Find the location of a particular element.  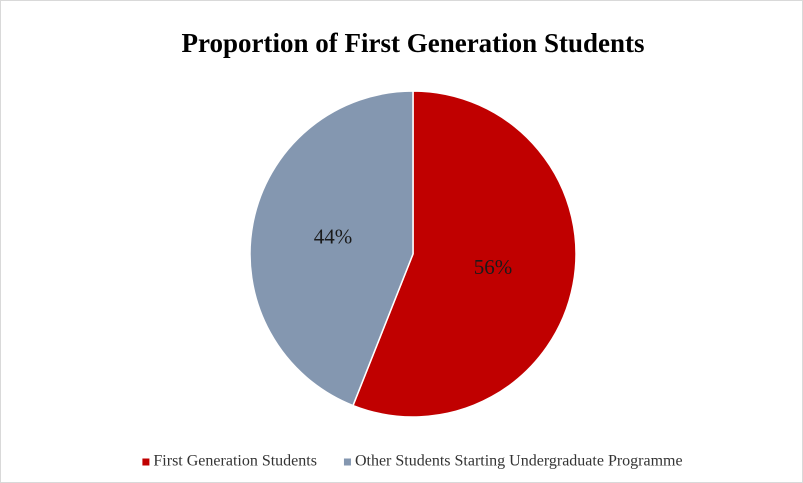

pie-slice is located at coordinates (331, 248).